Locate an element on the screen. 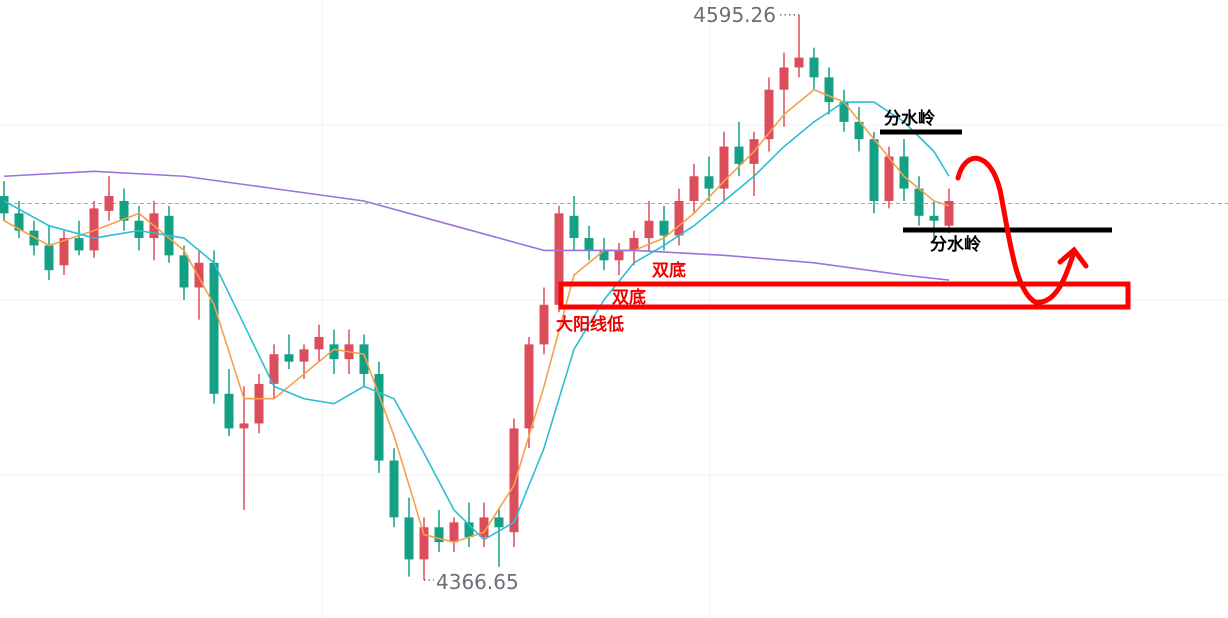 This screenshot has width=1228, height=618. low-label: 4366.65 is located at coordinates (477, 582).